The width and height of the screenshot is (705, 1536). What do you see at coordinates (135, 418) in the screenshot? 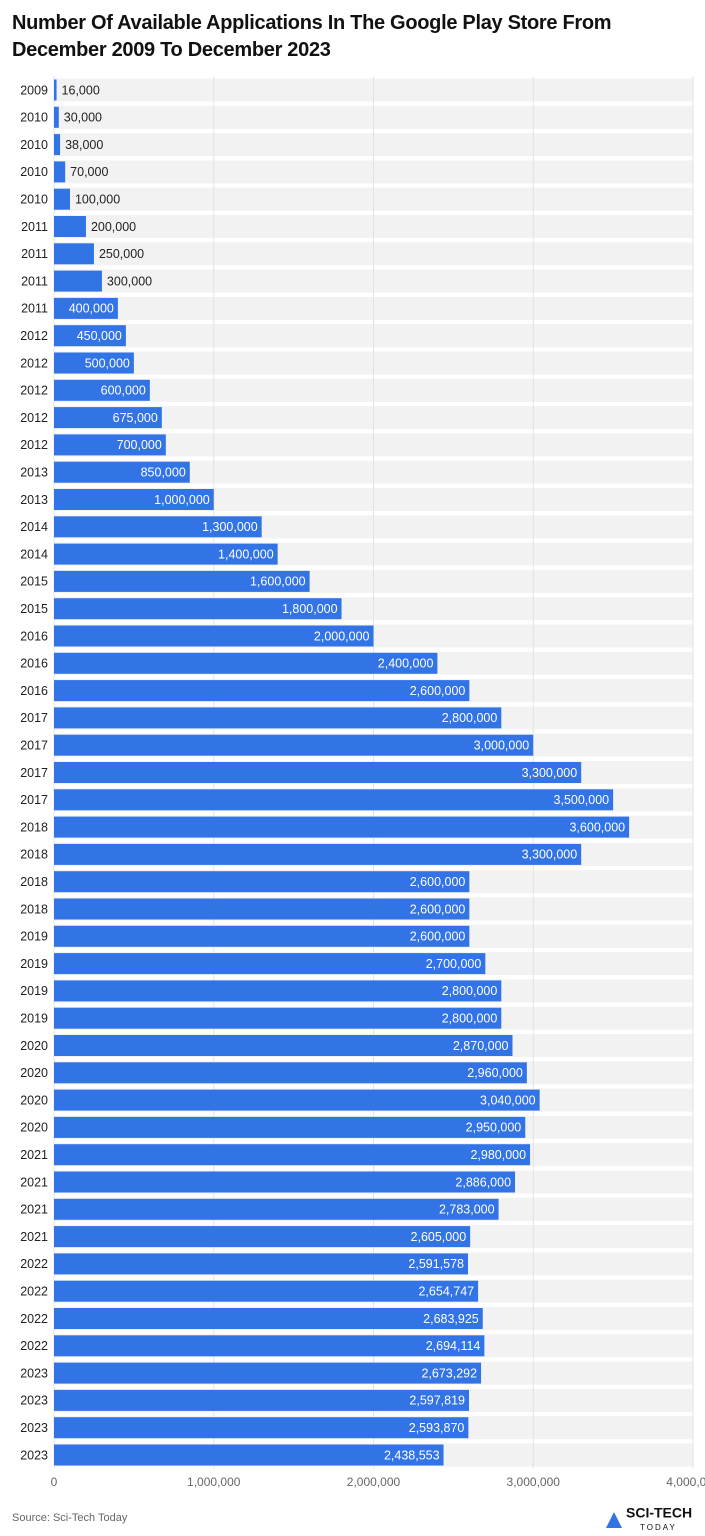
I see `value-label: 675,000` at bounding box center [135, 418].